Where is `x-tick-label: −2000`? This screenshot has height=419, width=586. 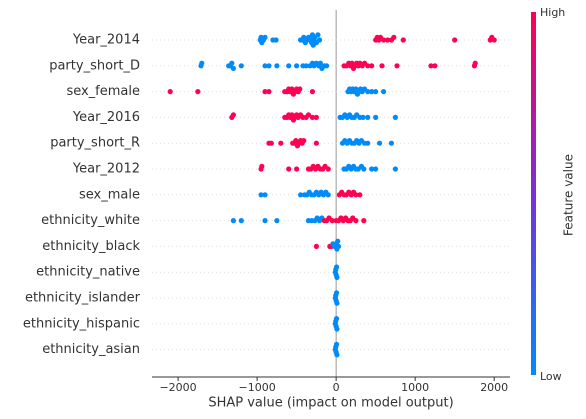 x-tick-label: −2000 is located at coordinates (177, 387).